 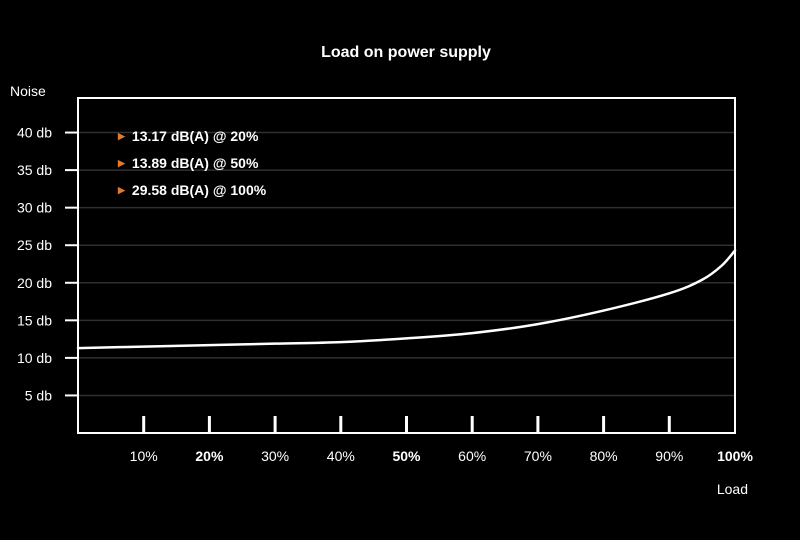 I want to click on annotation-2: ▶ 13.89 dB(A) @ 50%, so click(x=188, y=163).